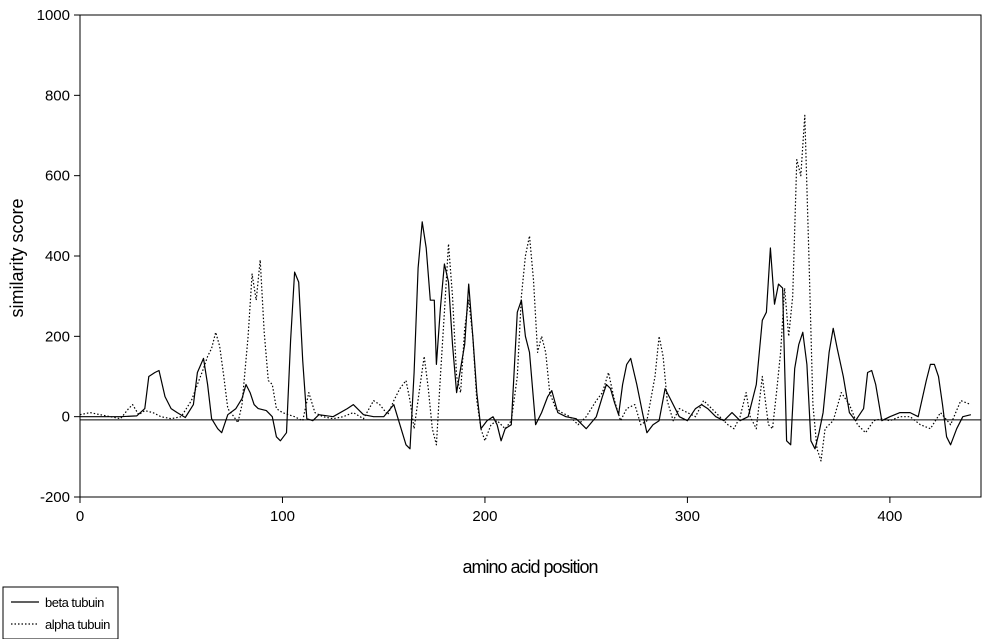 This screenshot has width=982, height=639. I want to click on y-tick-label: 800, so click(57, 95).